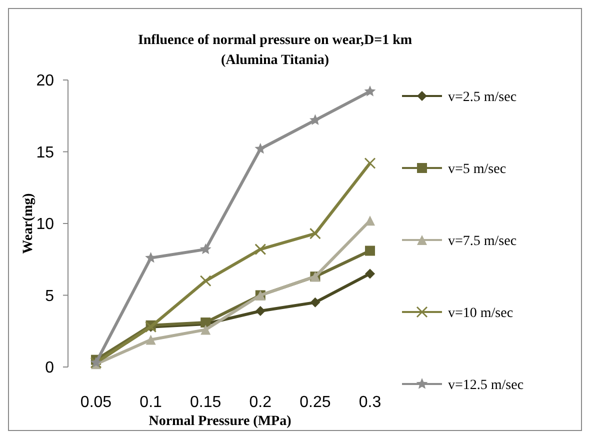 The height and width of the screenshot is (439, 590). I want to click on y-axis-title: Wear(mg), so click(28, 223).